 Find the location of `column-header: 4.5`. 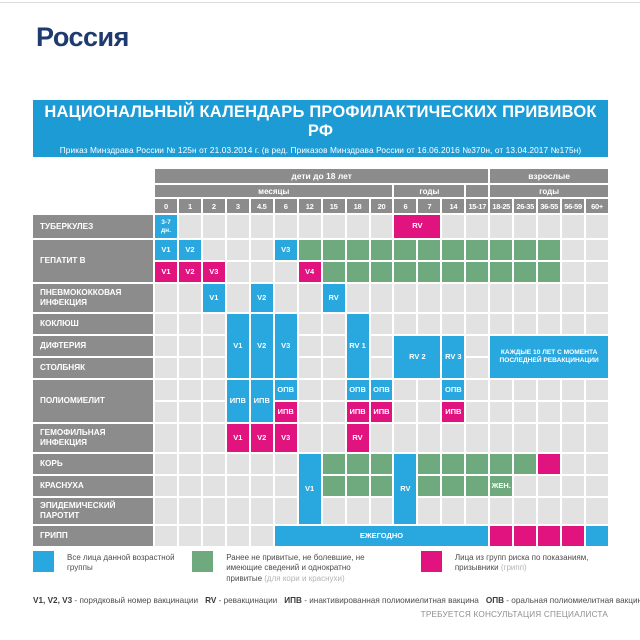

column-header: 4.5 is located at coordinates (261, 206).